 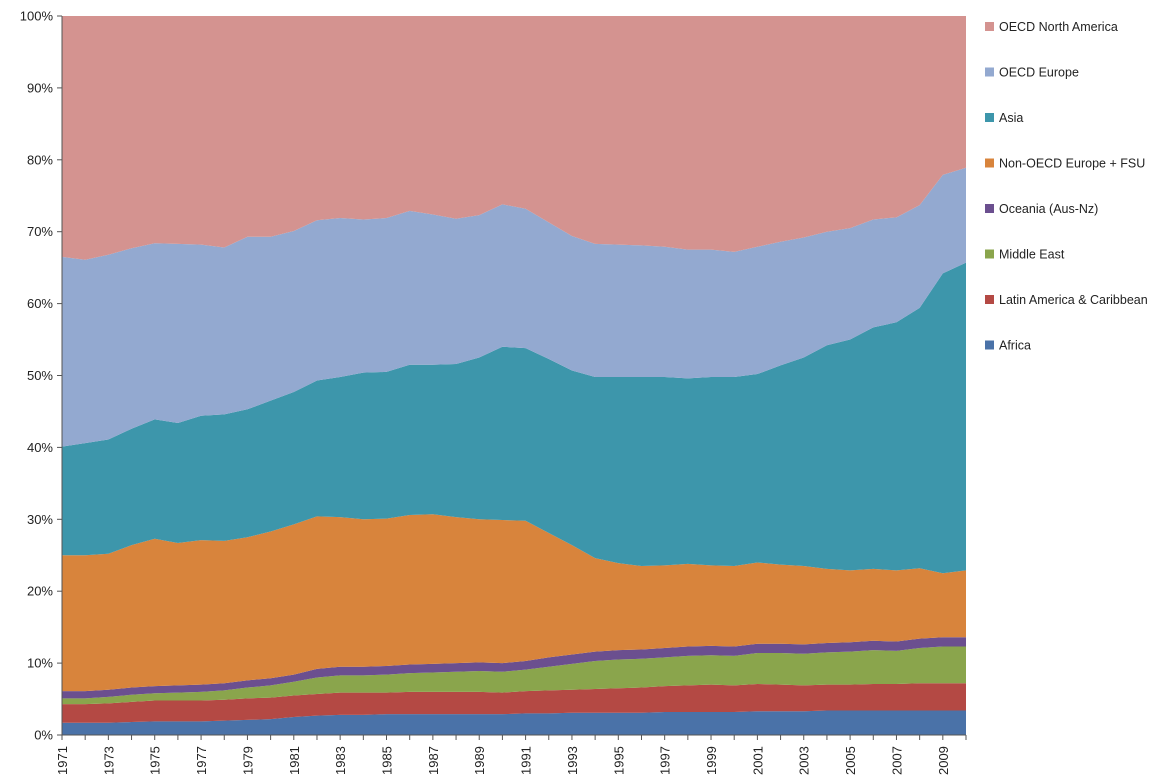 I want to click on area-oceania-aus-nz, so click(x=514, y=668).